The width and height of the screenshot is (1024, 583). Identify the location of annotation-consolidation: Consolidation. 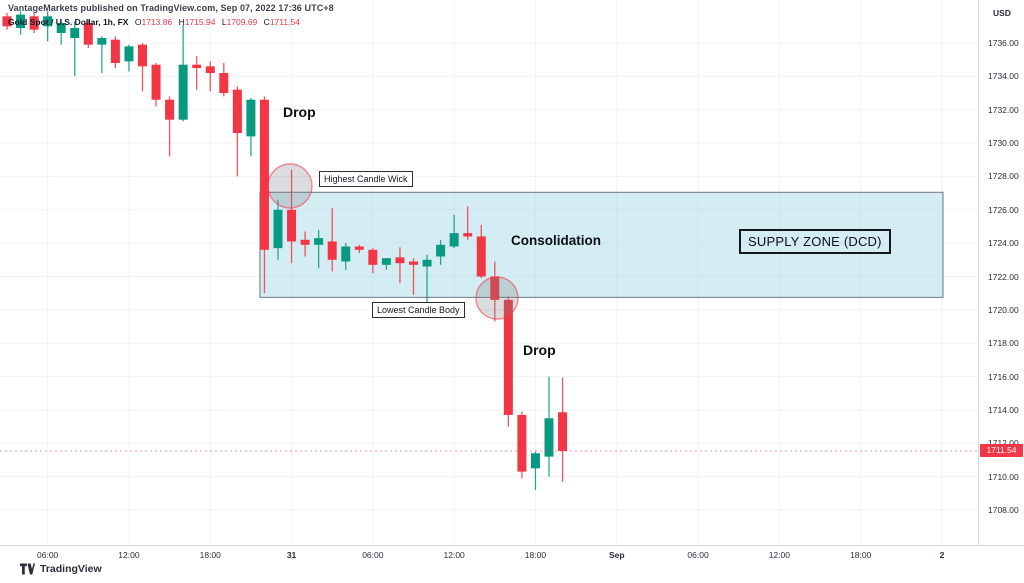
(556, 240).